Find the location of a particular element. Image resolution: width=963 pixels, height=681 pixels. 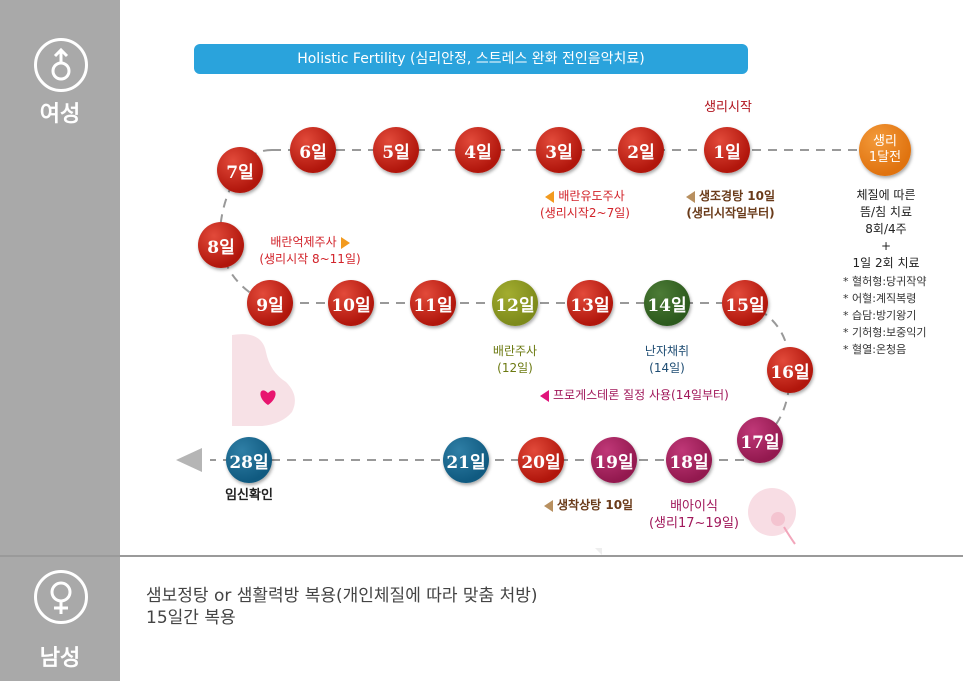

day-14-circle: 14일 is located at coordinates (667, 303).